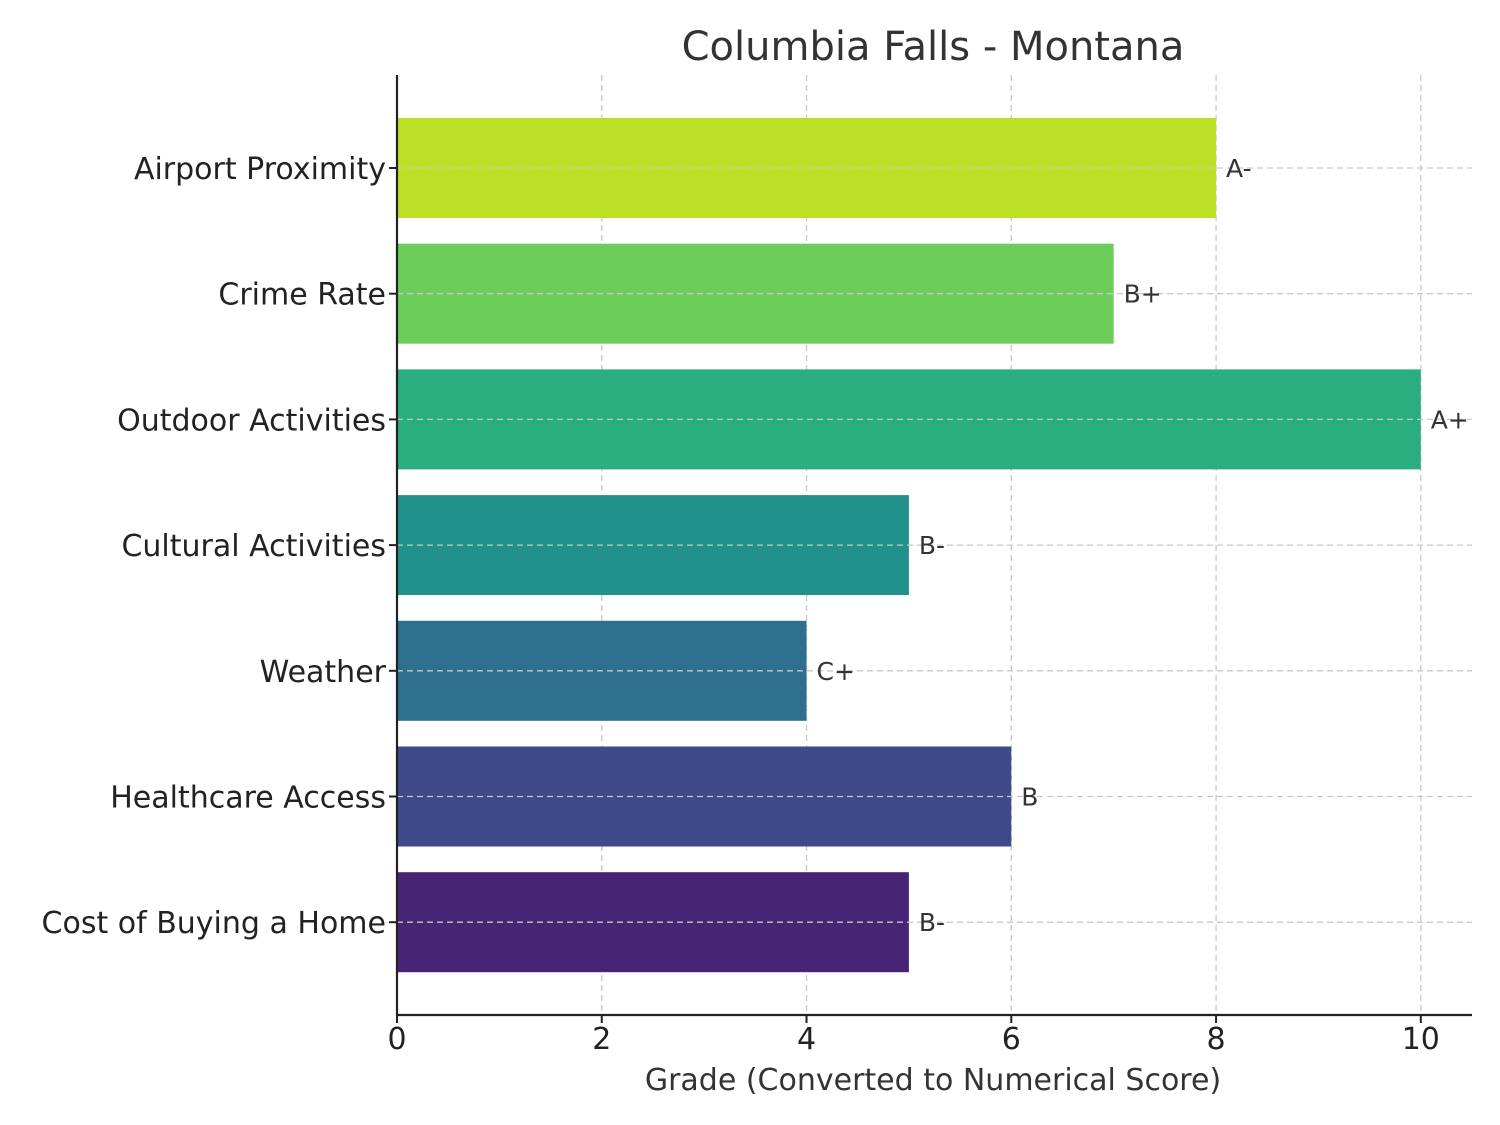  I want to click on x-tick-label: 4, so click(806, 1039).